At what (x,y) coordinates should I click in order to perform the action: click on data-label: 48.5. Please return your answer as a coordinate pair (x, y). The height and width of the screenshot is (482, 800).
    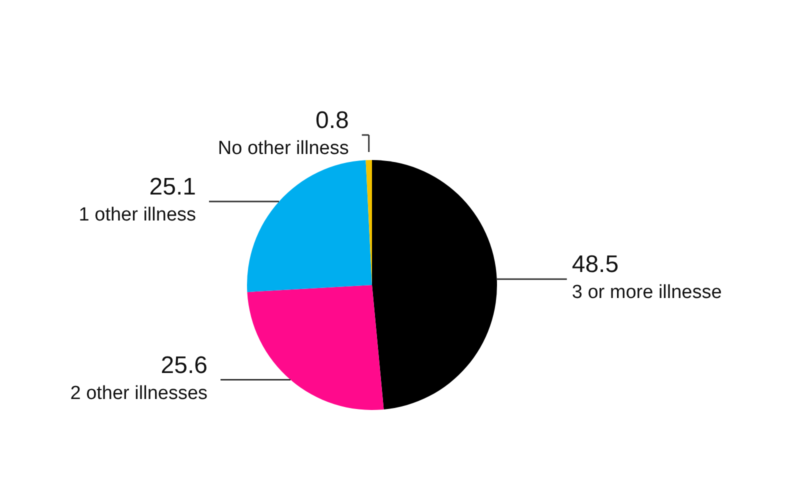
    Looking at the image, I should click on (595, 264).